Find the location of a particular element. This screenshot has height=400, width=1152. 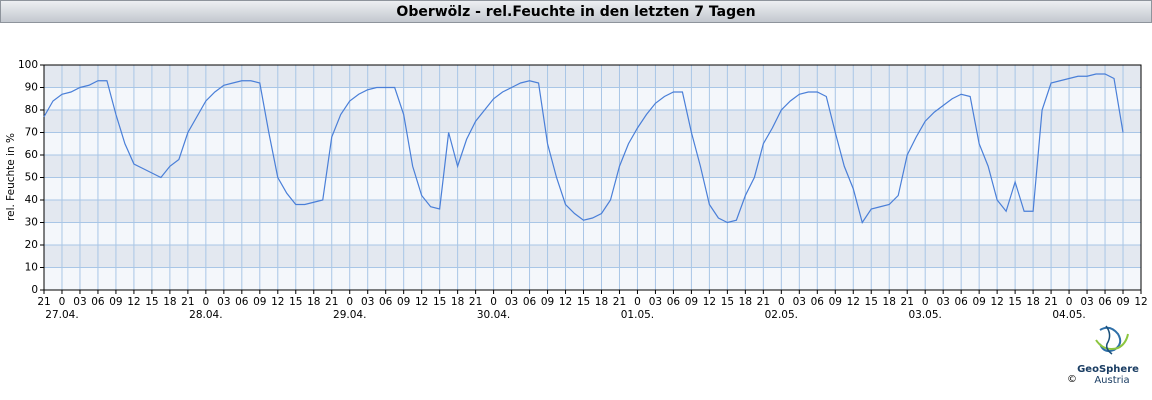

date-label: 29.04. is located at coordinates (349, 315).